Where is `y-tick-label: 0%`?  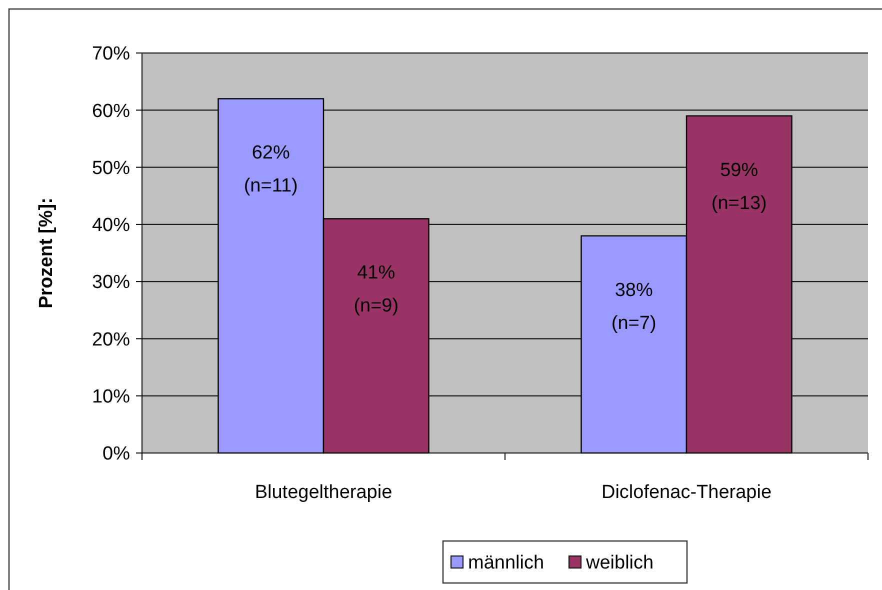 y-tick-label: 0% is located at coordinates (116, 454).